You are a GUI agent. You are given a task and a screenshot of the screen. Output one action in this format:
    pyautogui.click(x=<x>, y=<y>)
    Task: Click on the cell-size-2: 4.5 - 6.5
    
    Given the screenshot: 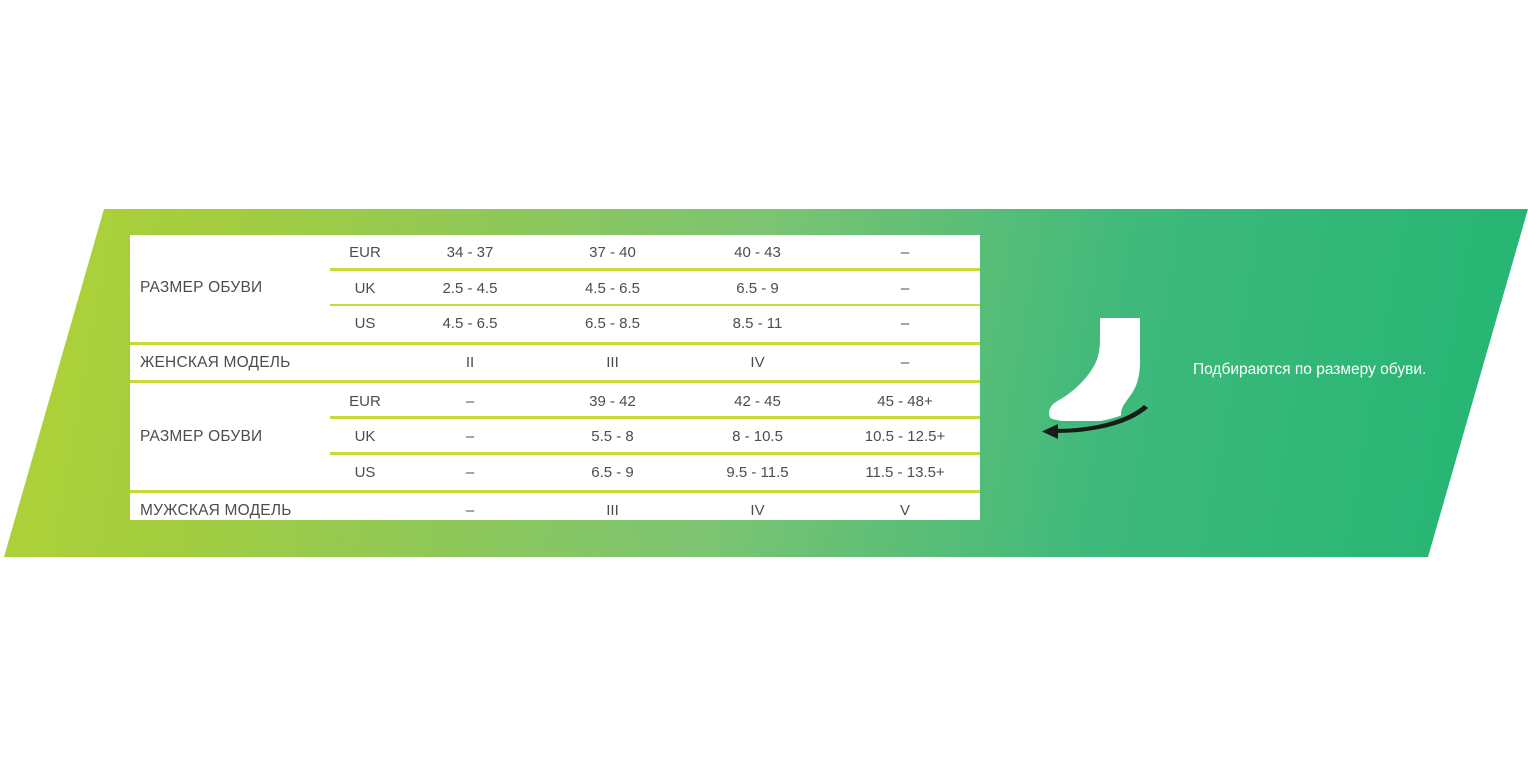 What is the action you would take?
    pyautogui.click(x=612, y=288)
    